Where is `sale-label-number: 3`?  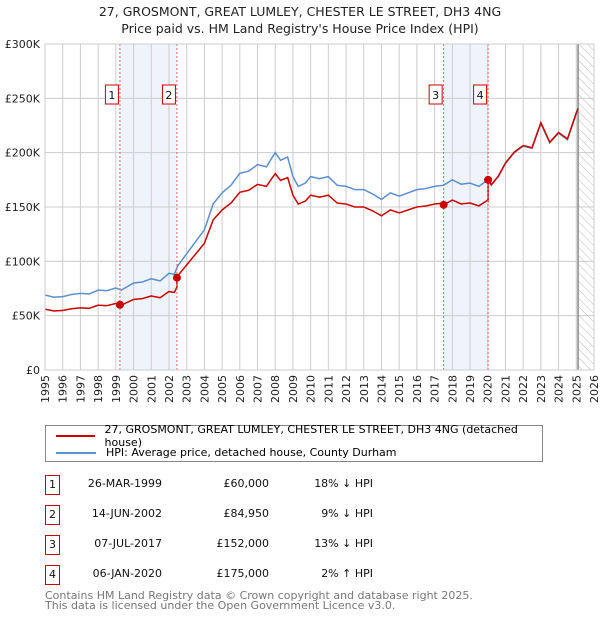 sale-label-number: 3 is located at coordinates (435, 95).